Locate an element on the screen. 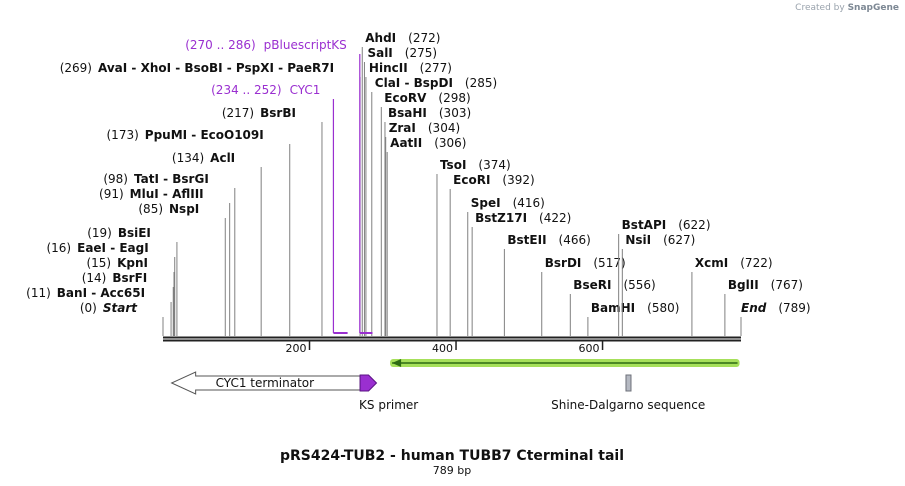  cut-site-label: BsrFI (14) is located at coordinates (115, 278).